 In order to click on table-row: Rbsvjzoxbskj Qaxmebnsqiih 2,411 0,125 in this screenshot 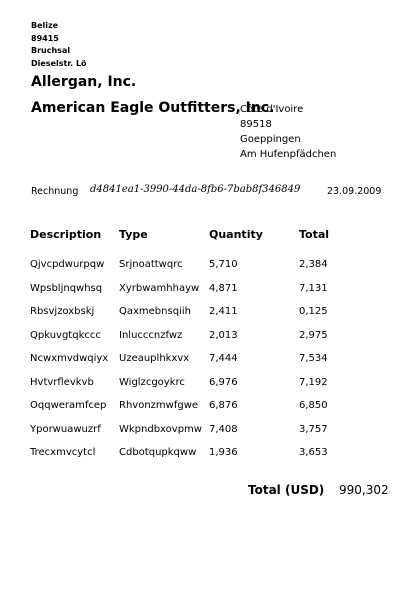, I will do `click(210, 313)`.